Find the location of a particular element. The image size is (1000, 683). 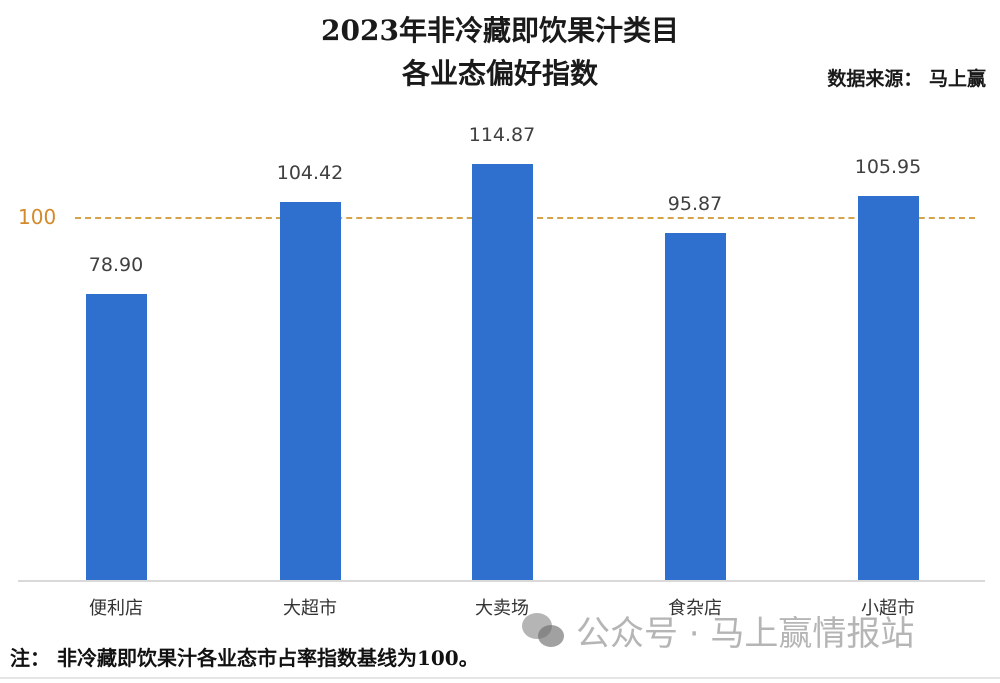

x-axis-category-label: 大超市 is located at coordinates (310, 608).